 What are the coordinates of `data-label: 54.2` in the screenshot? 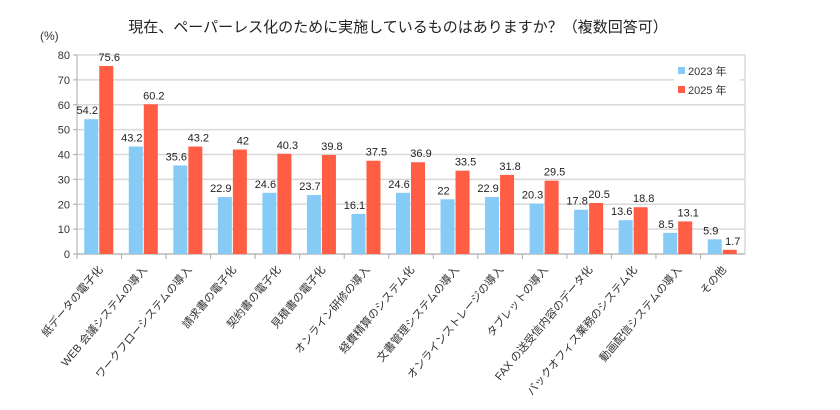 It's located at (87, 111).